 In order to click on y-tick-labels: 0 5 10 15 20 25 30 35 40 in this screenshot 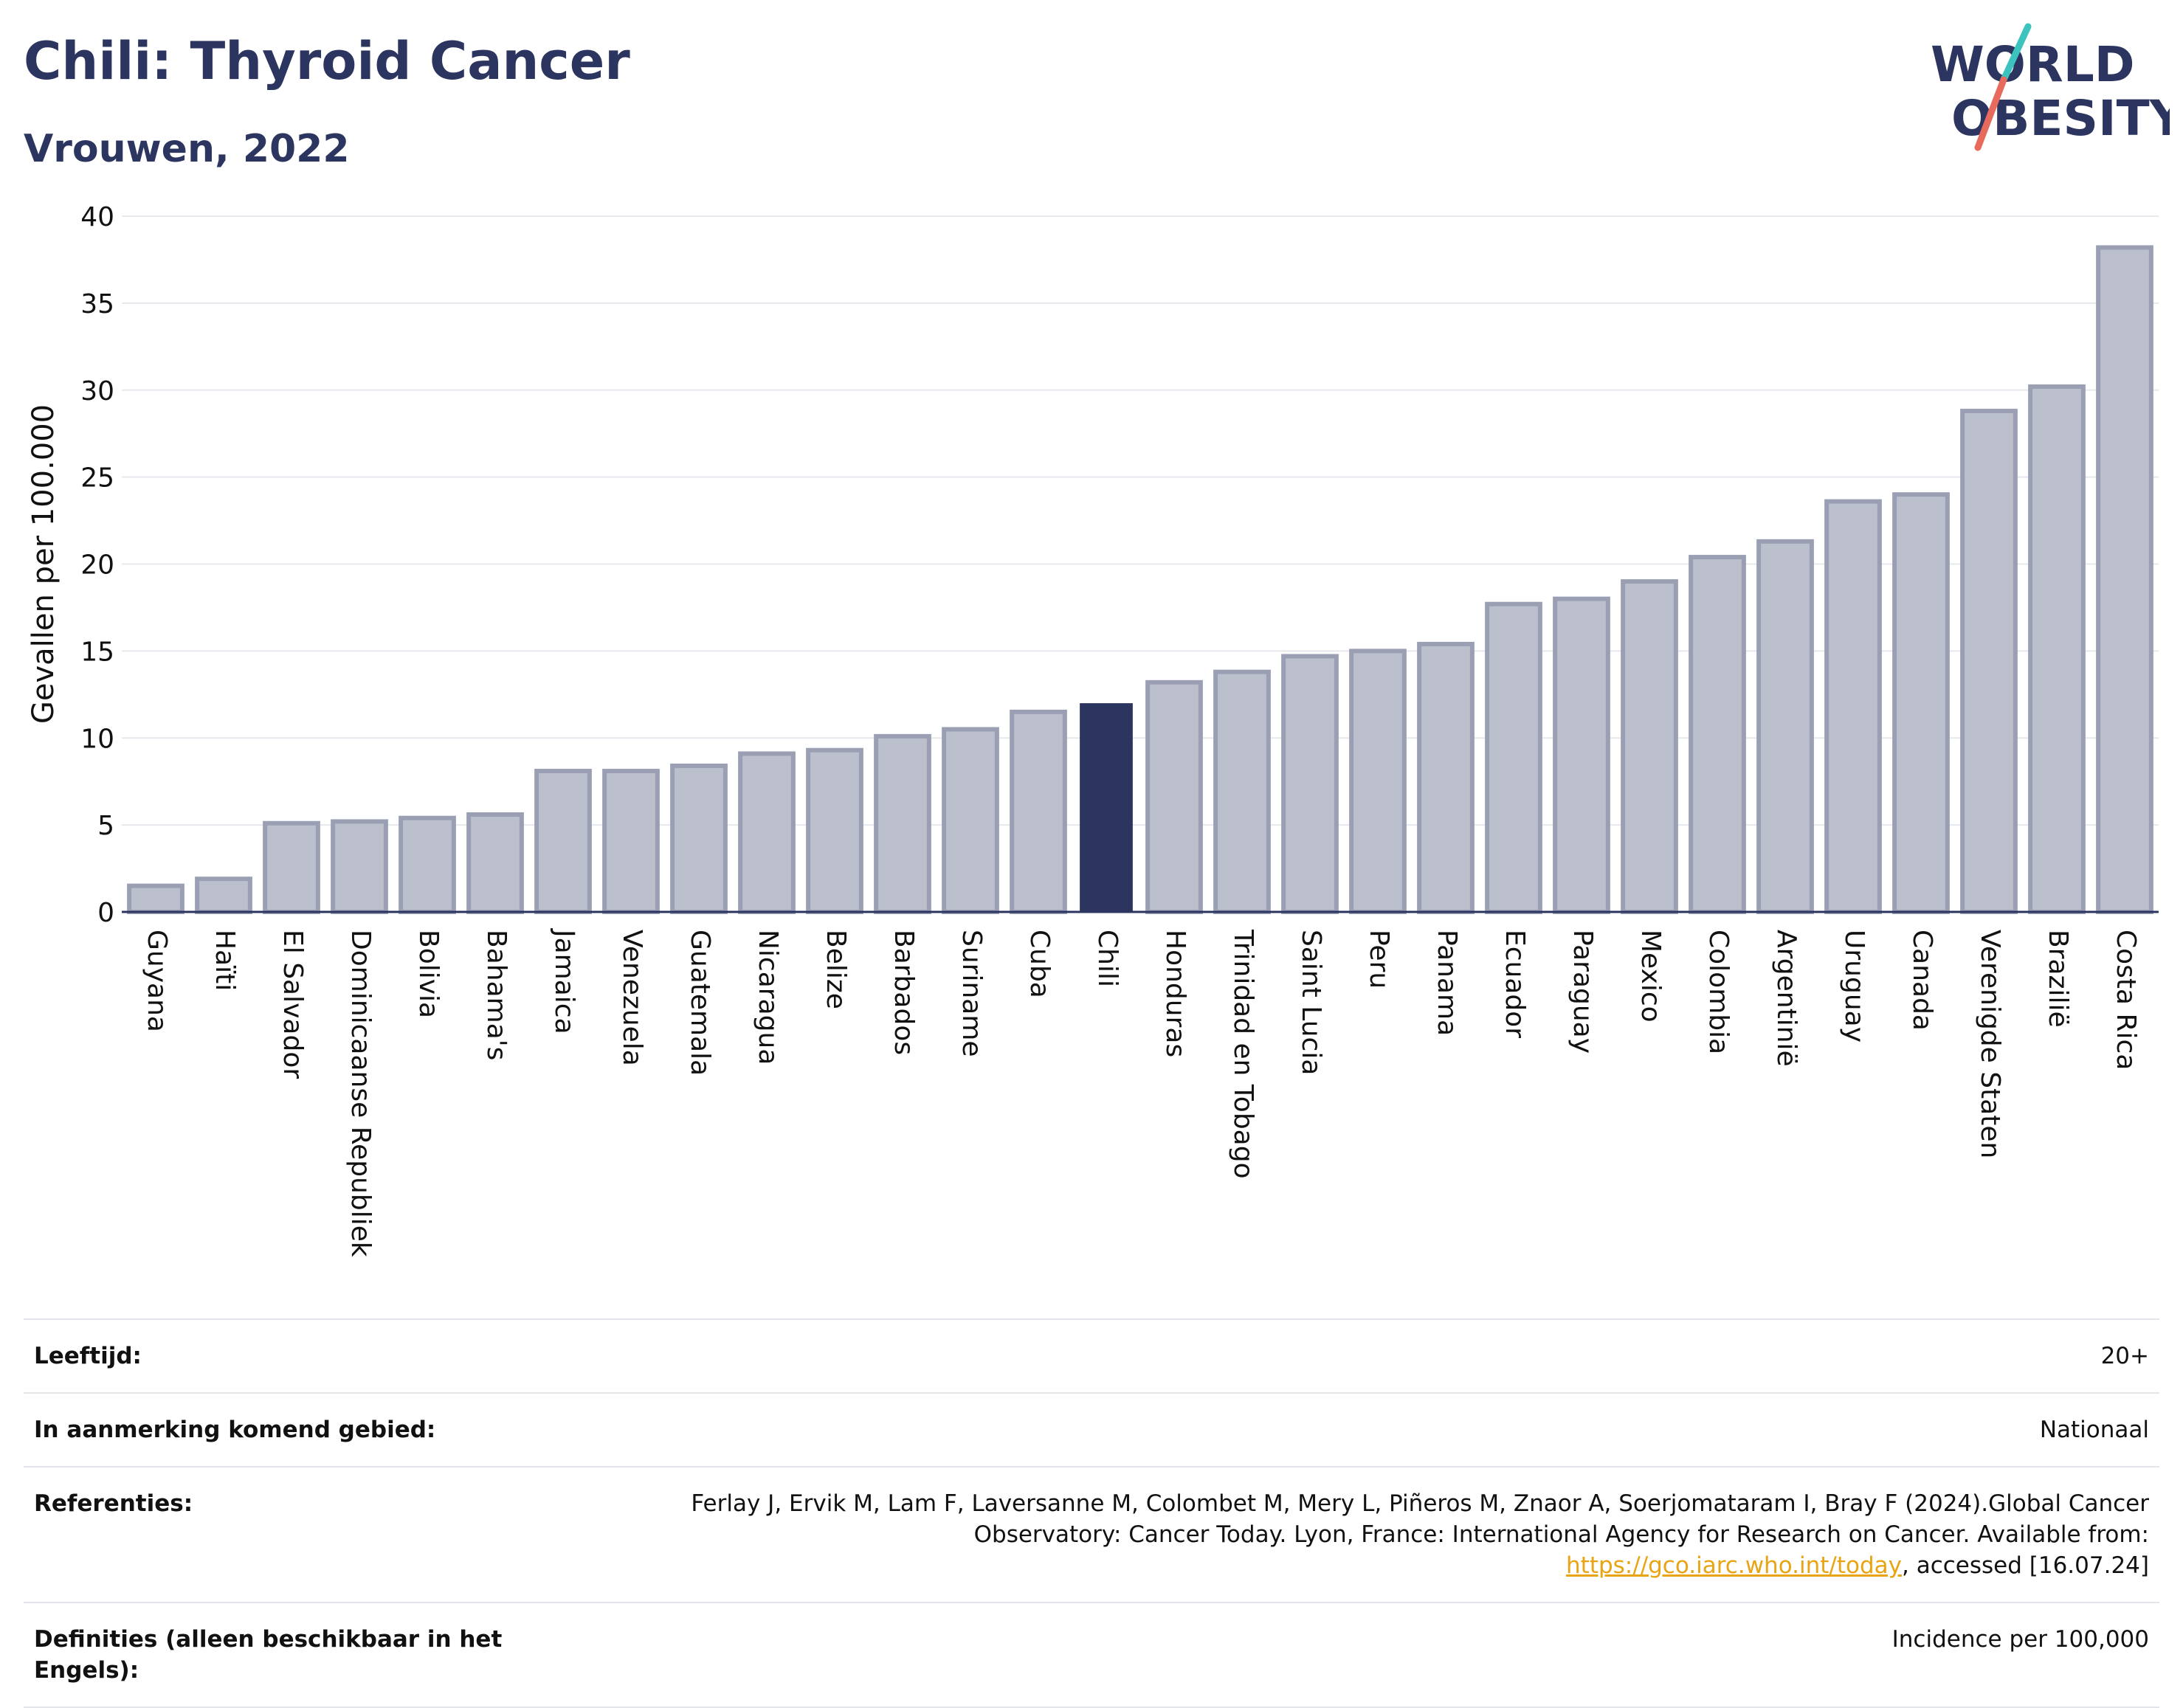, I will do `click(97, 565)`.